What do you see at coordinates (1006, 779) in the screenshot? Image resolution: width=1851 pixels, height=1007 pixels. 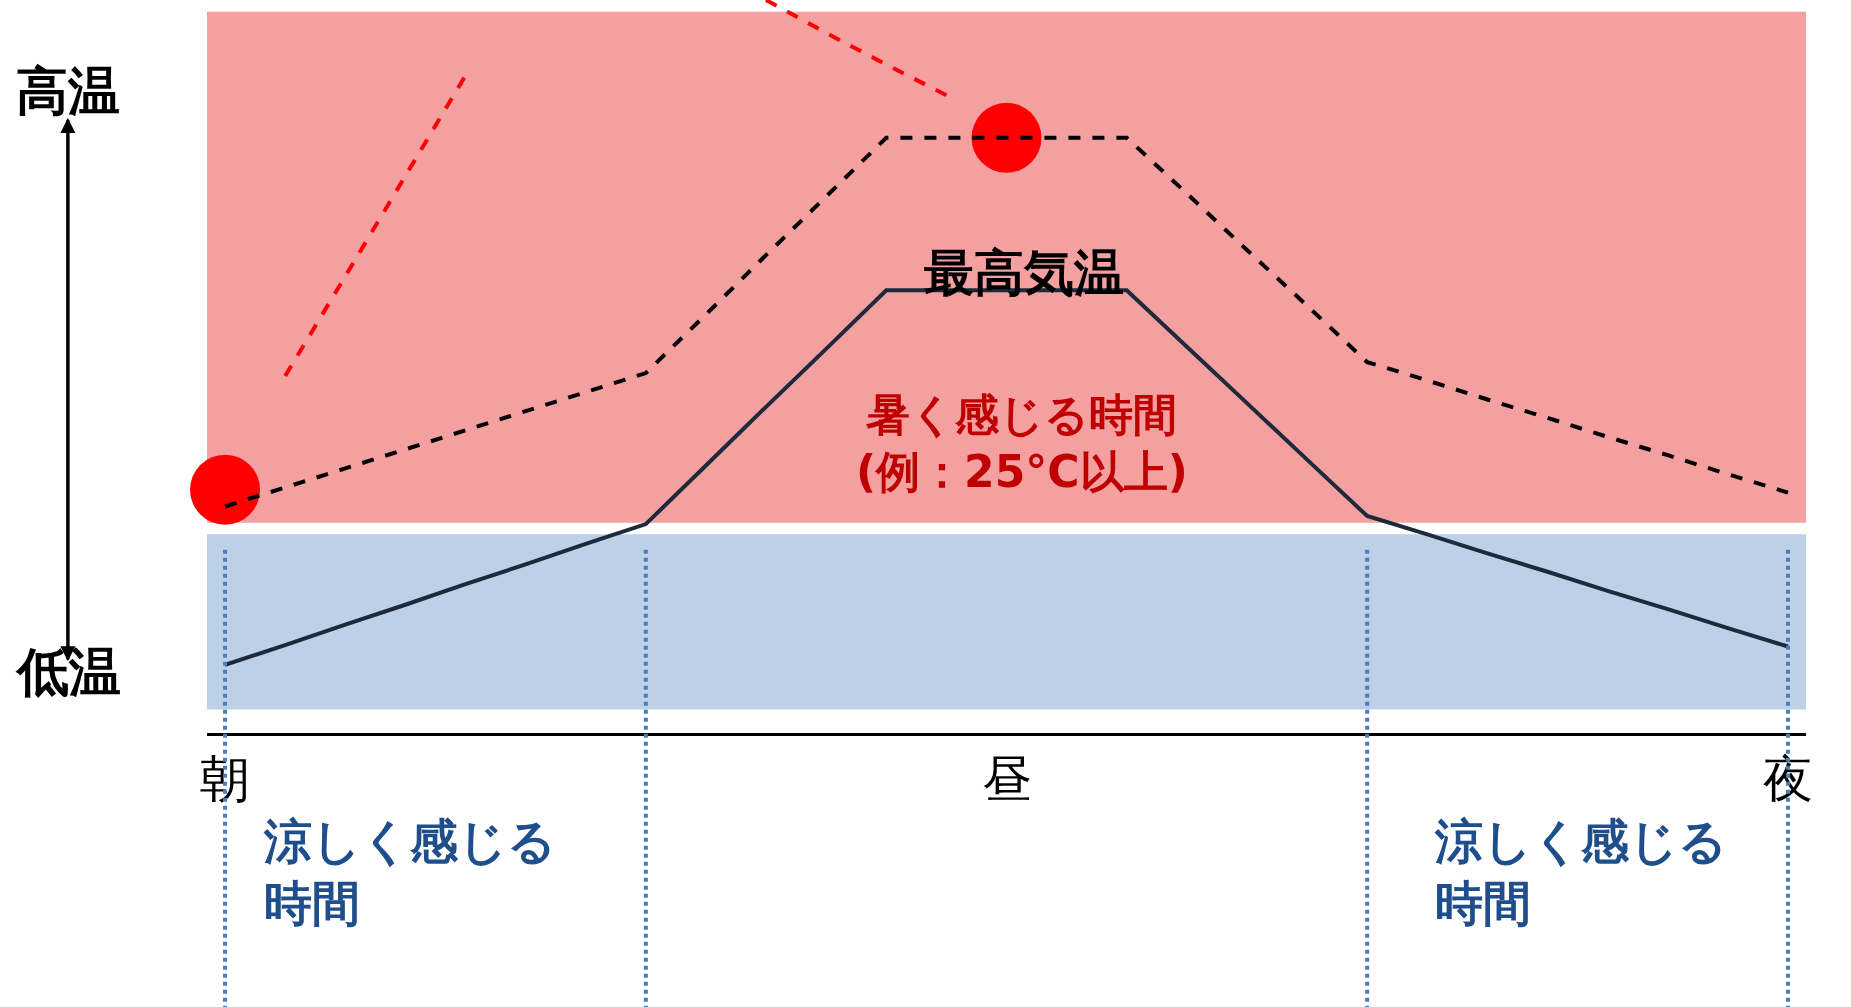 I see `x-tick-label: 昼` at bounding box center [1006, 779].